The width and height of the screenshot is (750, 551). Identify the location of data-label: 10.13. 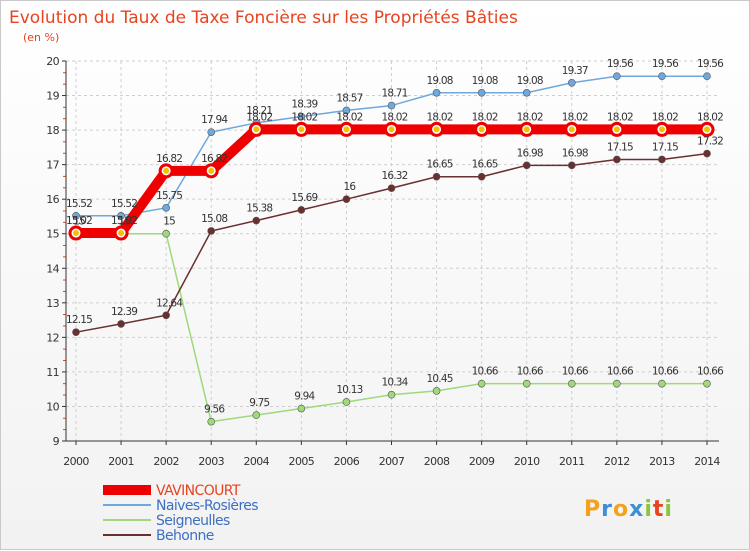
(349, 390).